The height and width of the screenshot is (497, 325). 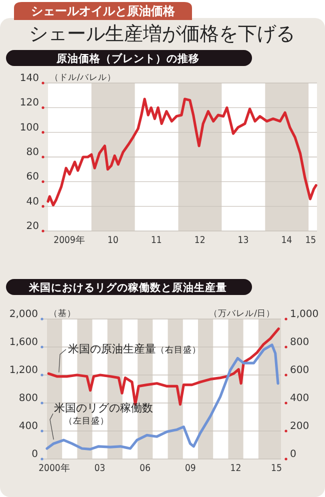 I want to click on x-tick-label: 09, so click(x=190, y=468).